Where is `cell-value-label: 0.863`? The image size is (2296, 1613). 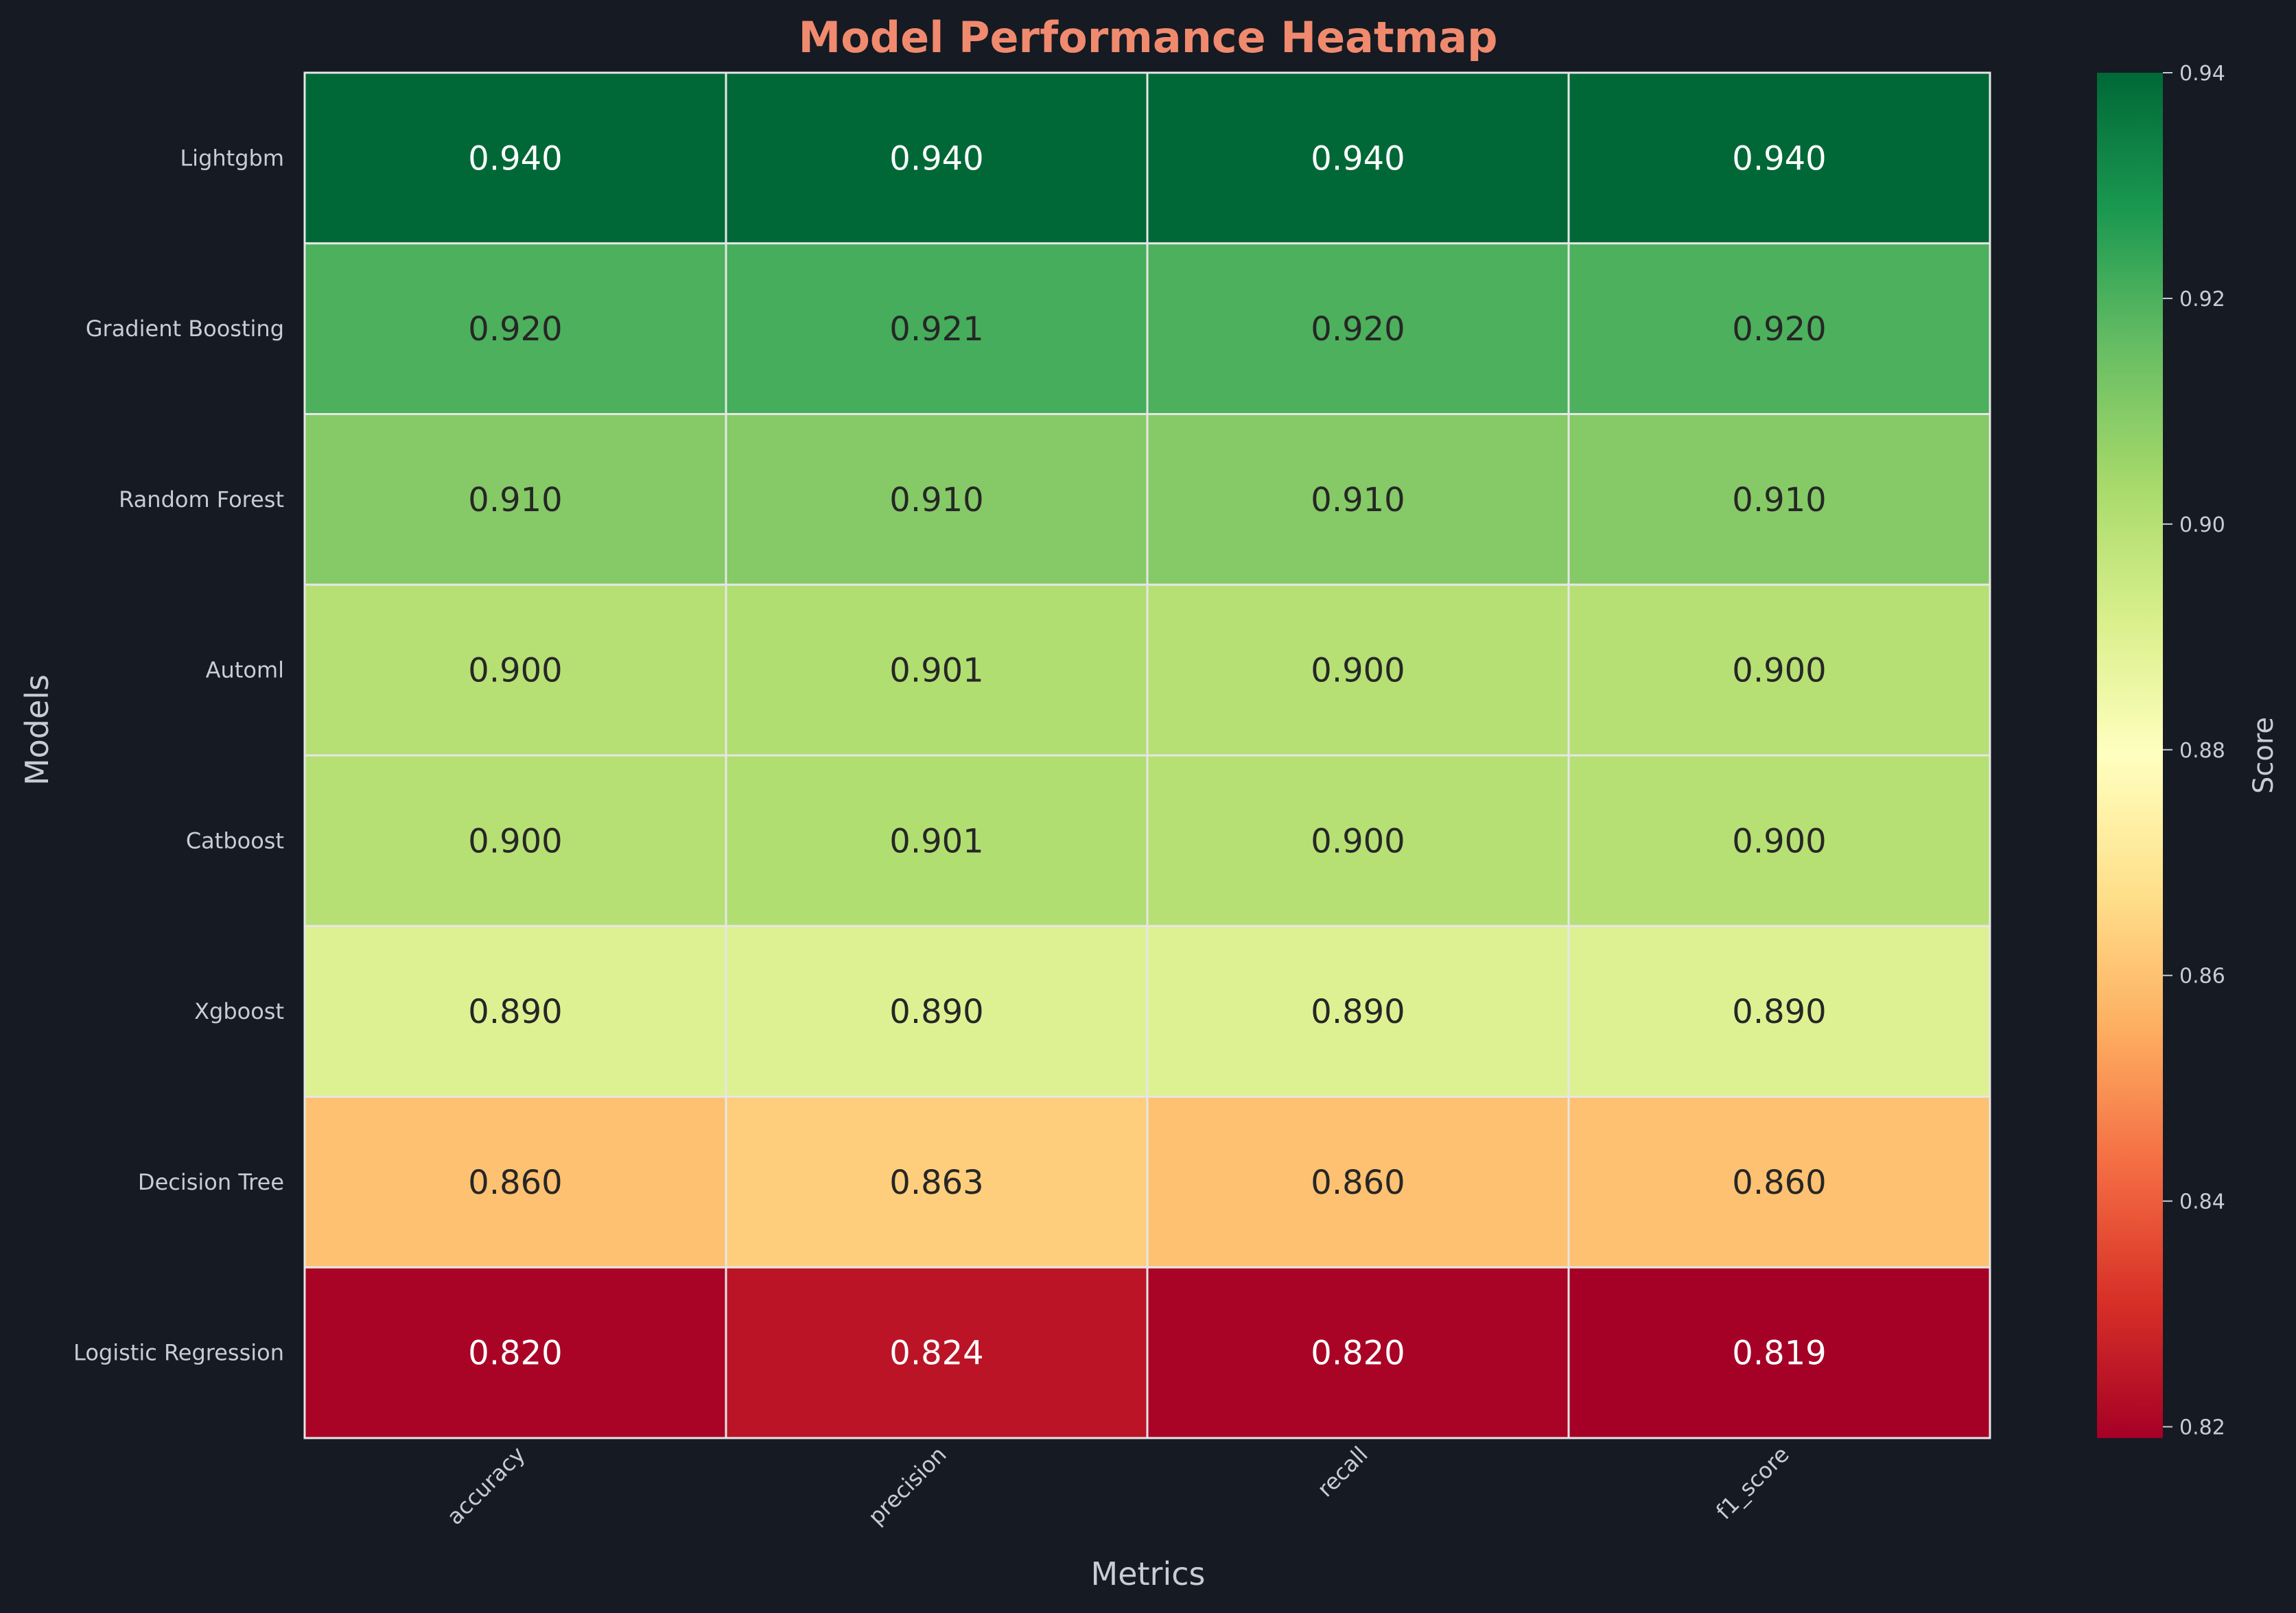 cell-value-label: 0.863 is located at coordinates (936, 1183).